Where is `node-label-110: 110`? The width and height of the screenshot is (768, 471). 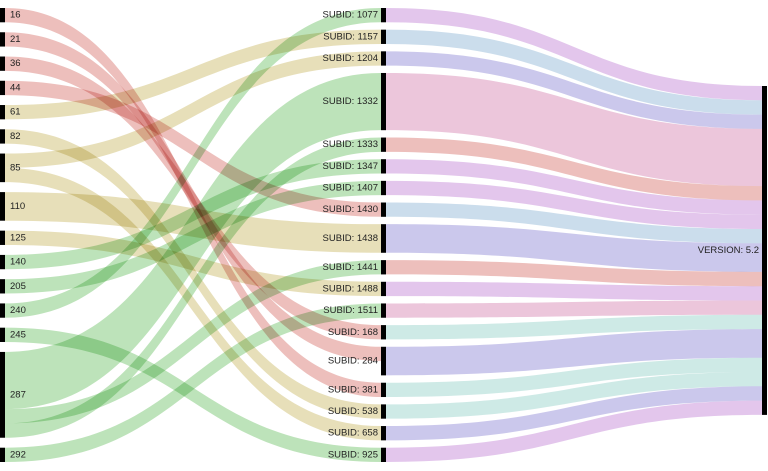
node-label-110: 110 is located at coordinates (17, 206).